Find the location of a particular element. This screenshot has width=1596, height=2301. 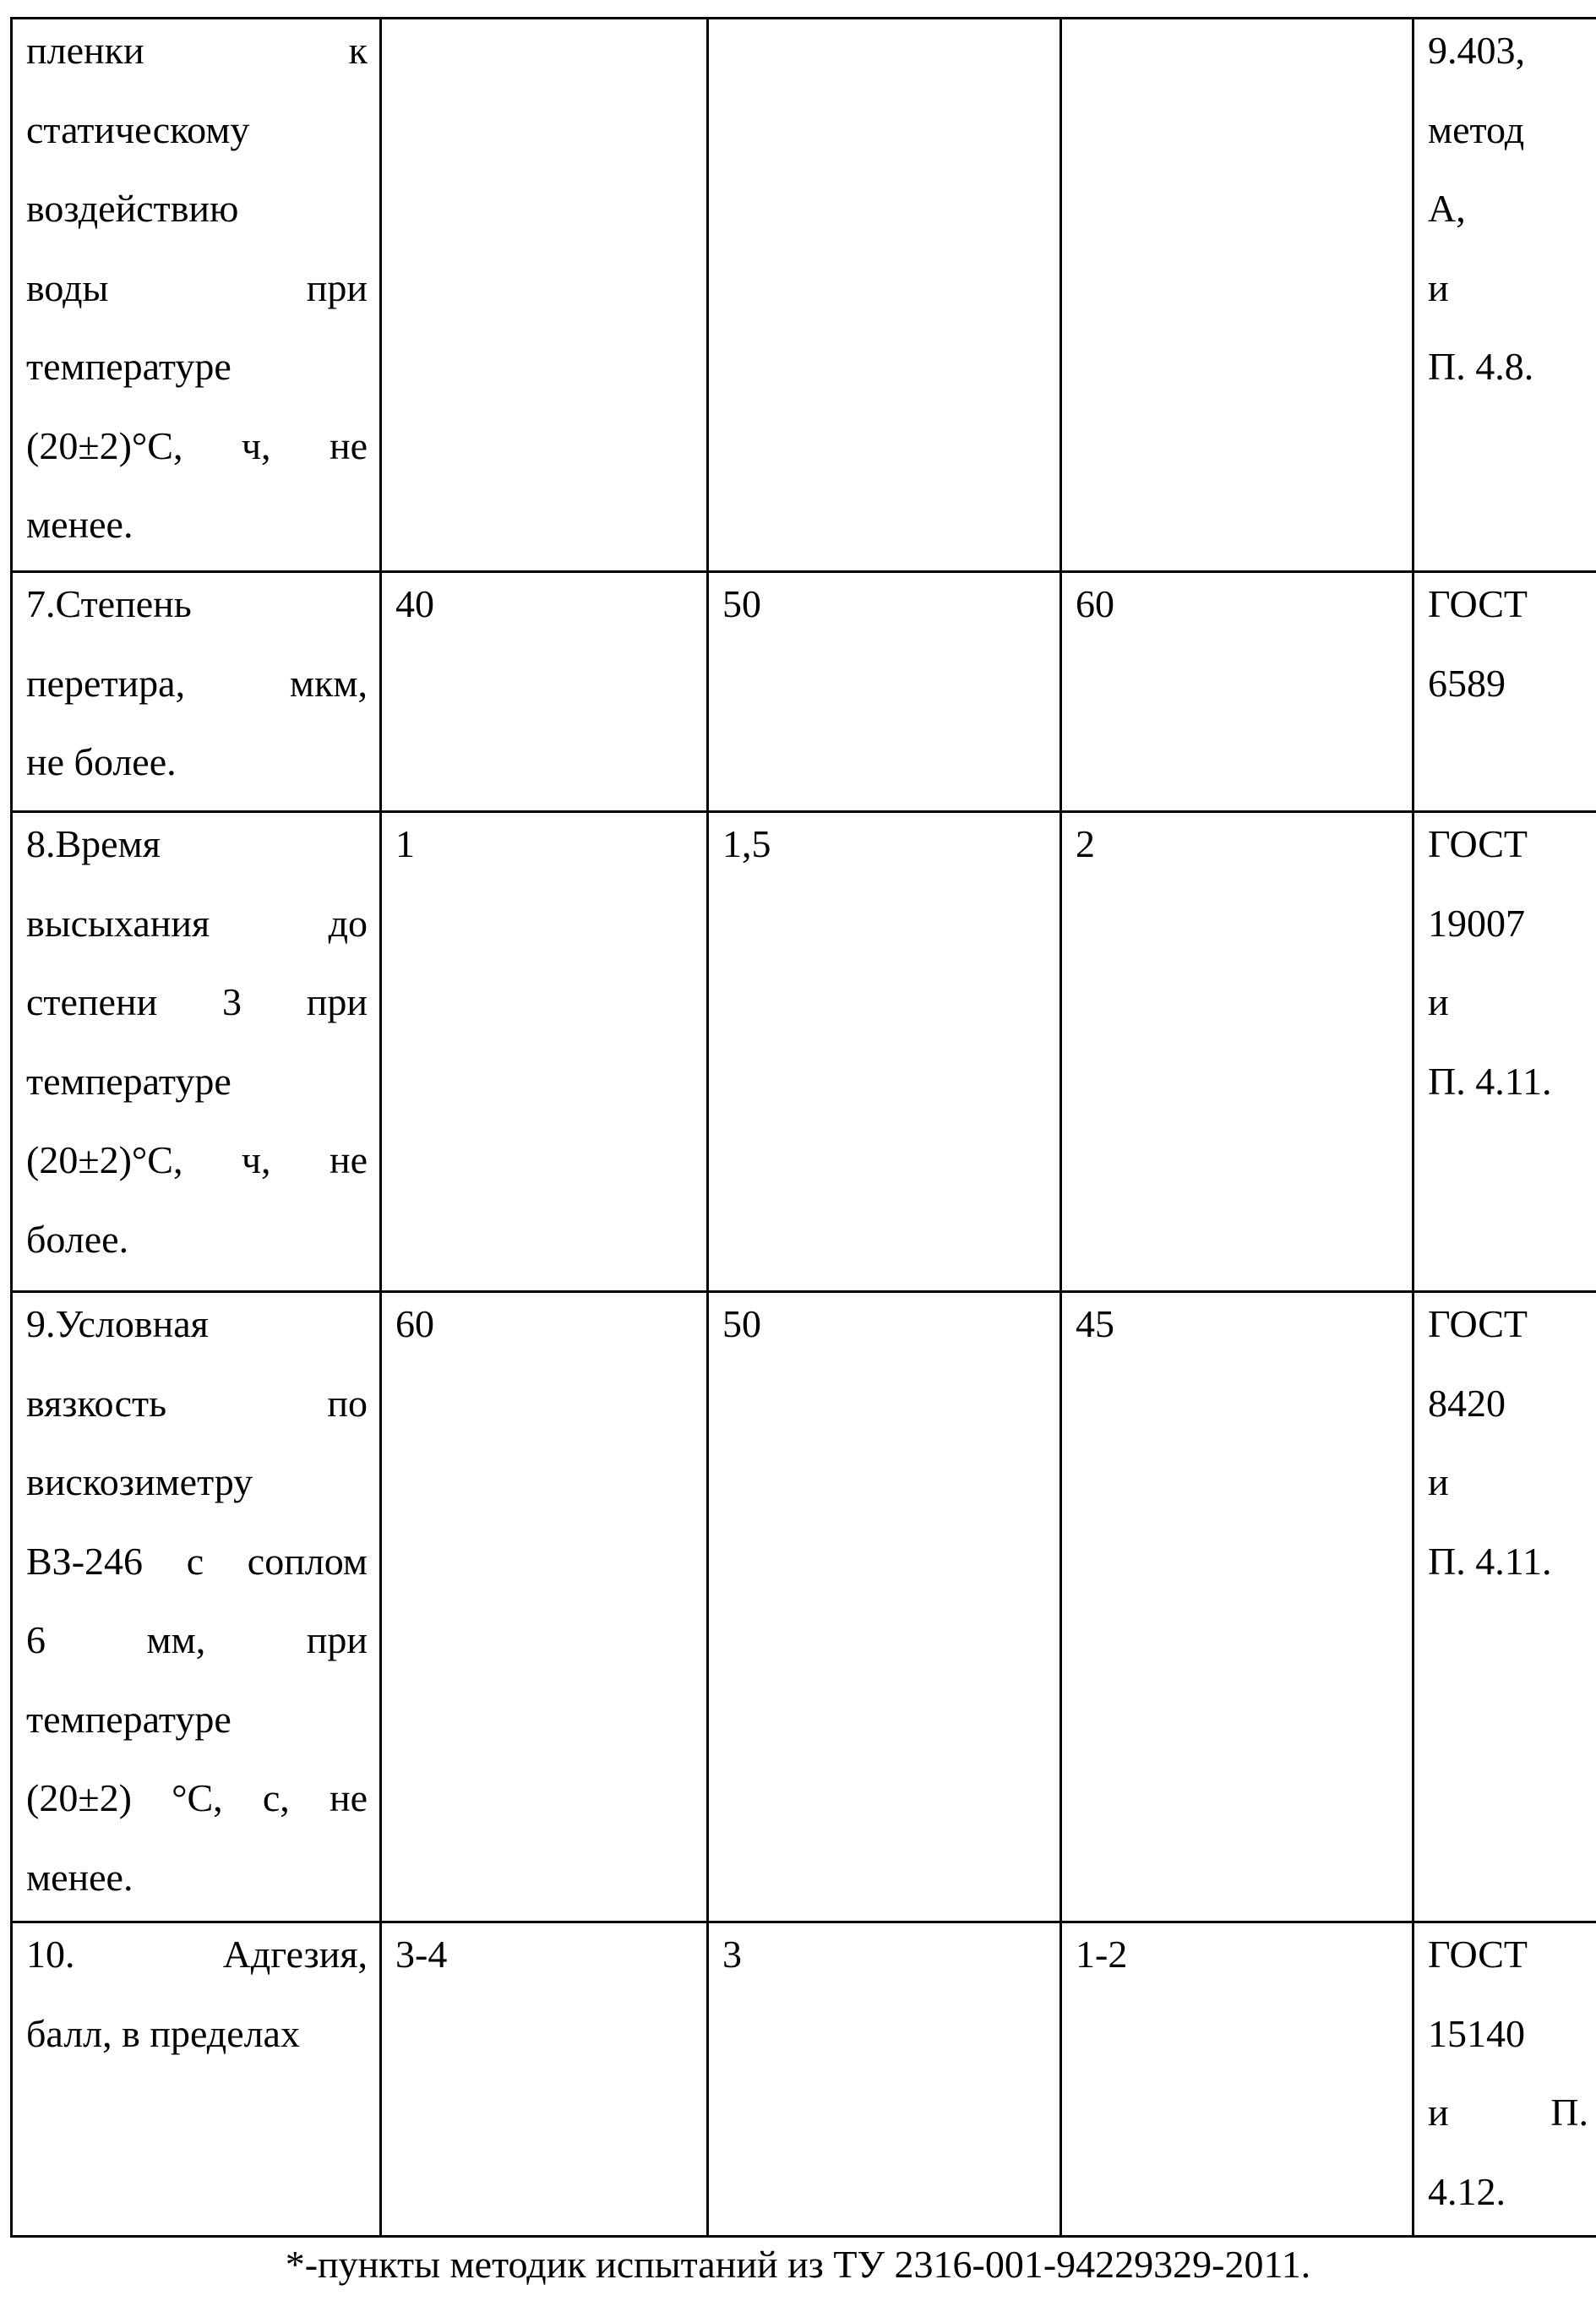

text-line: вязкость по is located at coordinates (197, 1404).